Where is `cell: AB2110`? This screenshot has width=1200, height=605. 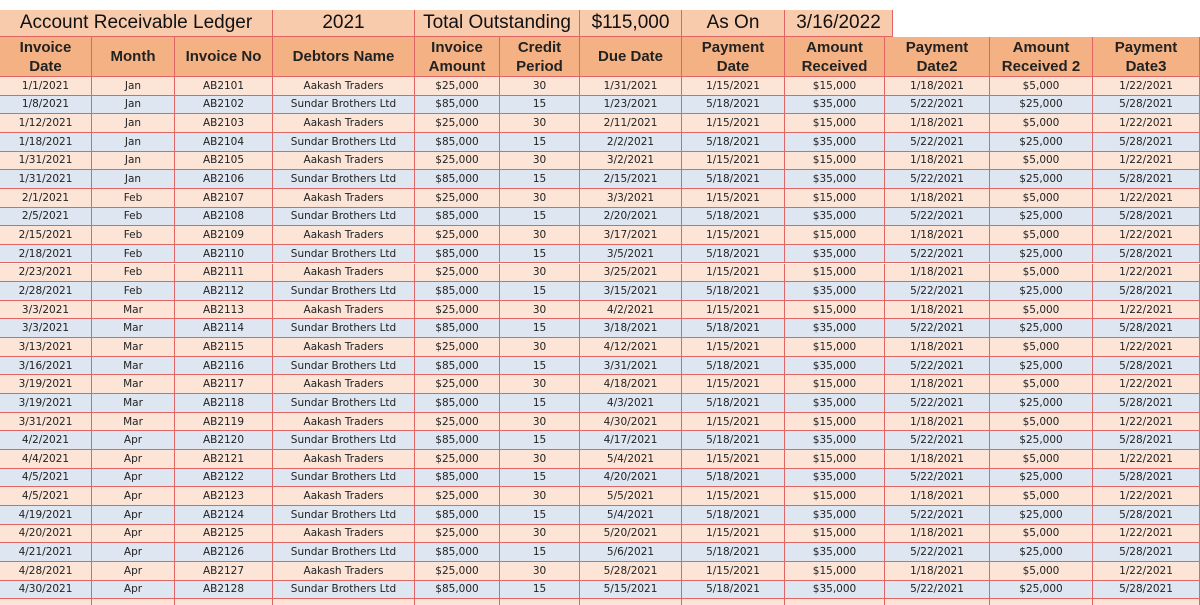 cell: AB2110 is located at coordinates (224, 254).